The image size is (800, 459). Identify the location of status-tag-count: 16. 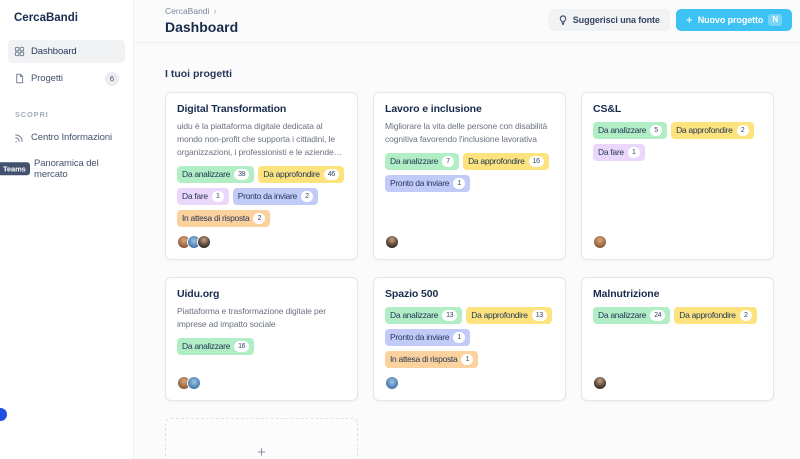
(536, 161).